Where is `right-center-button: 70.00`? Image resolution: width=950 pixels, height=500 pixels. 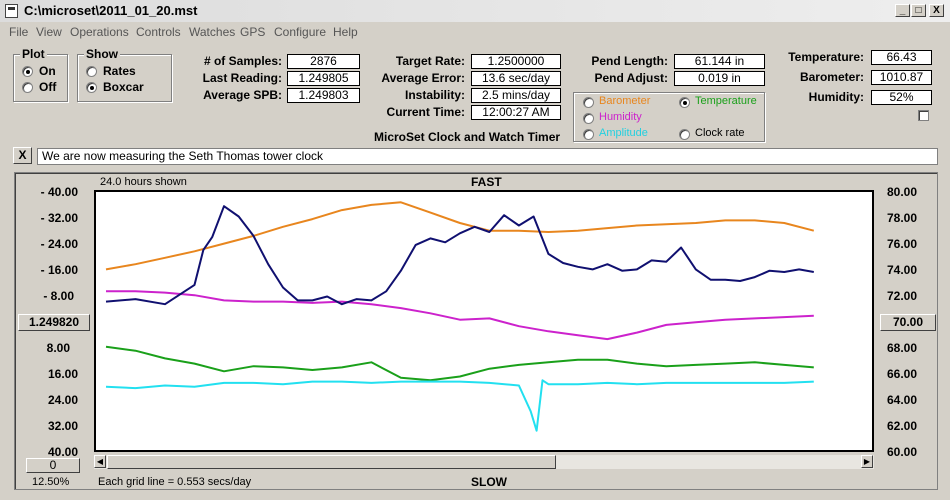
right-center-button: 70.00 is located at coordinates (908, 322).